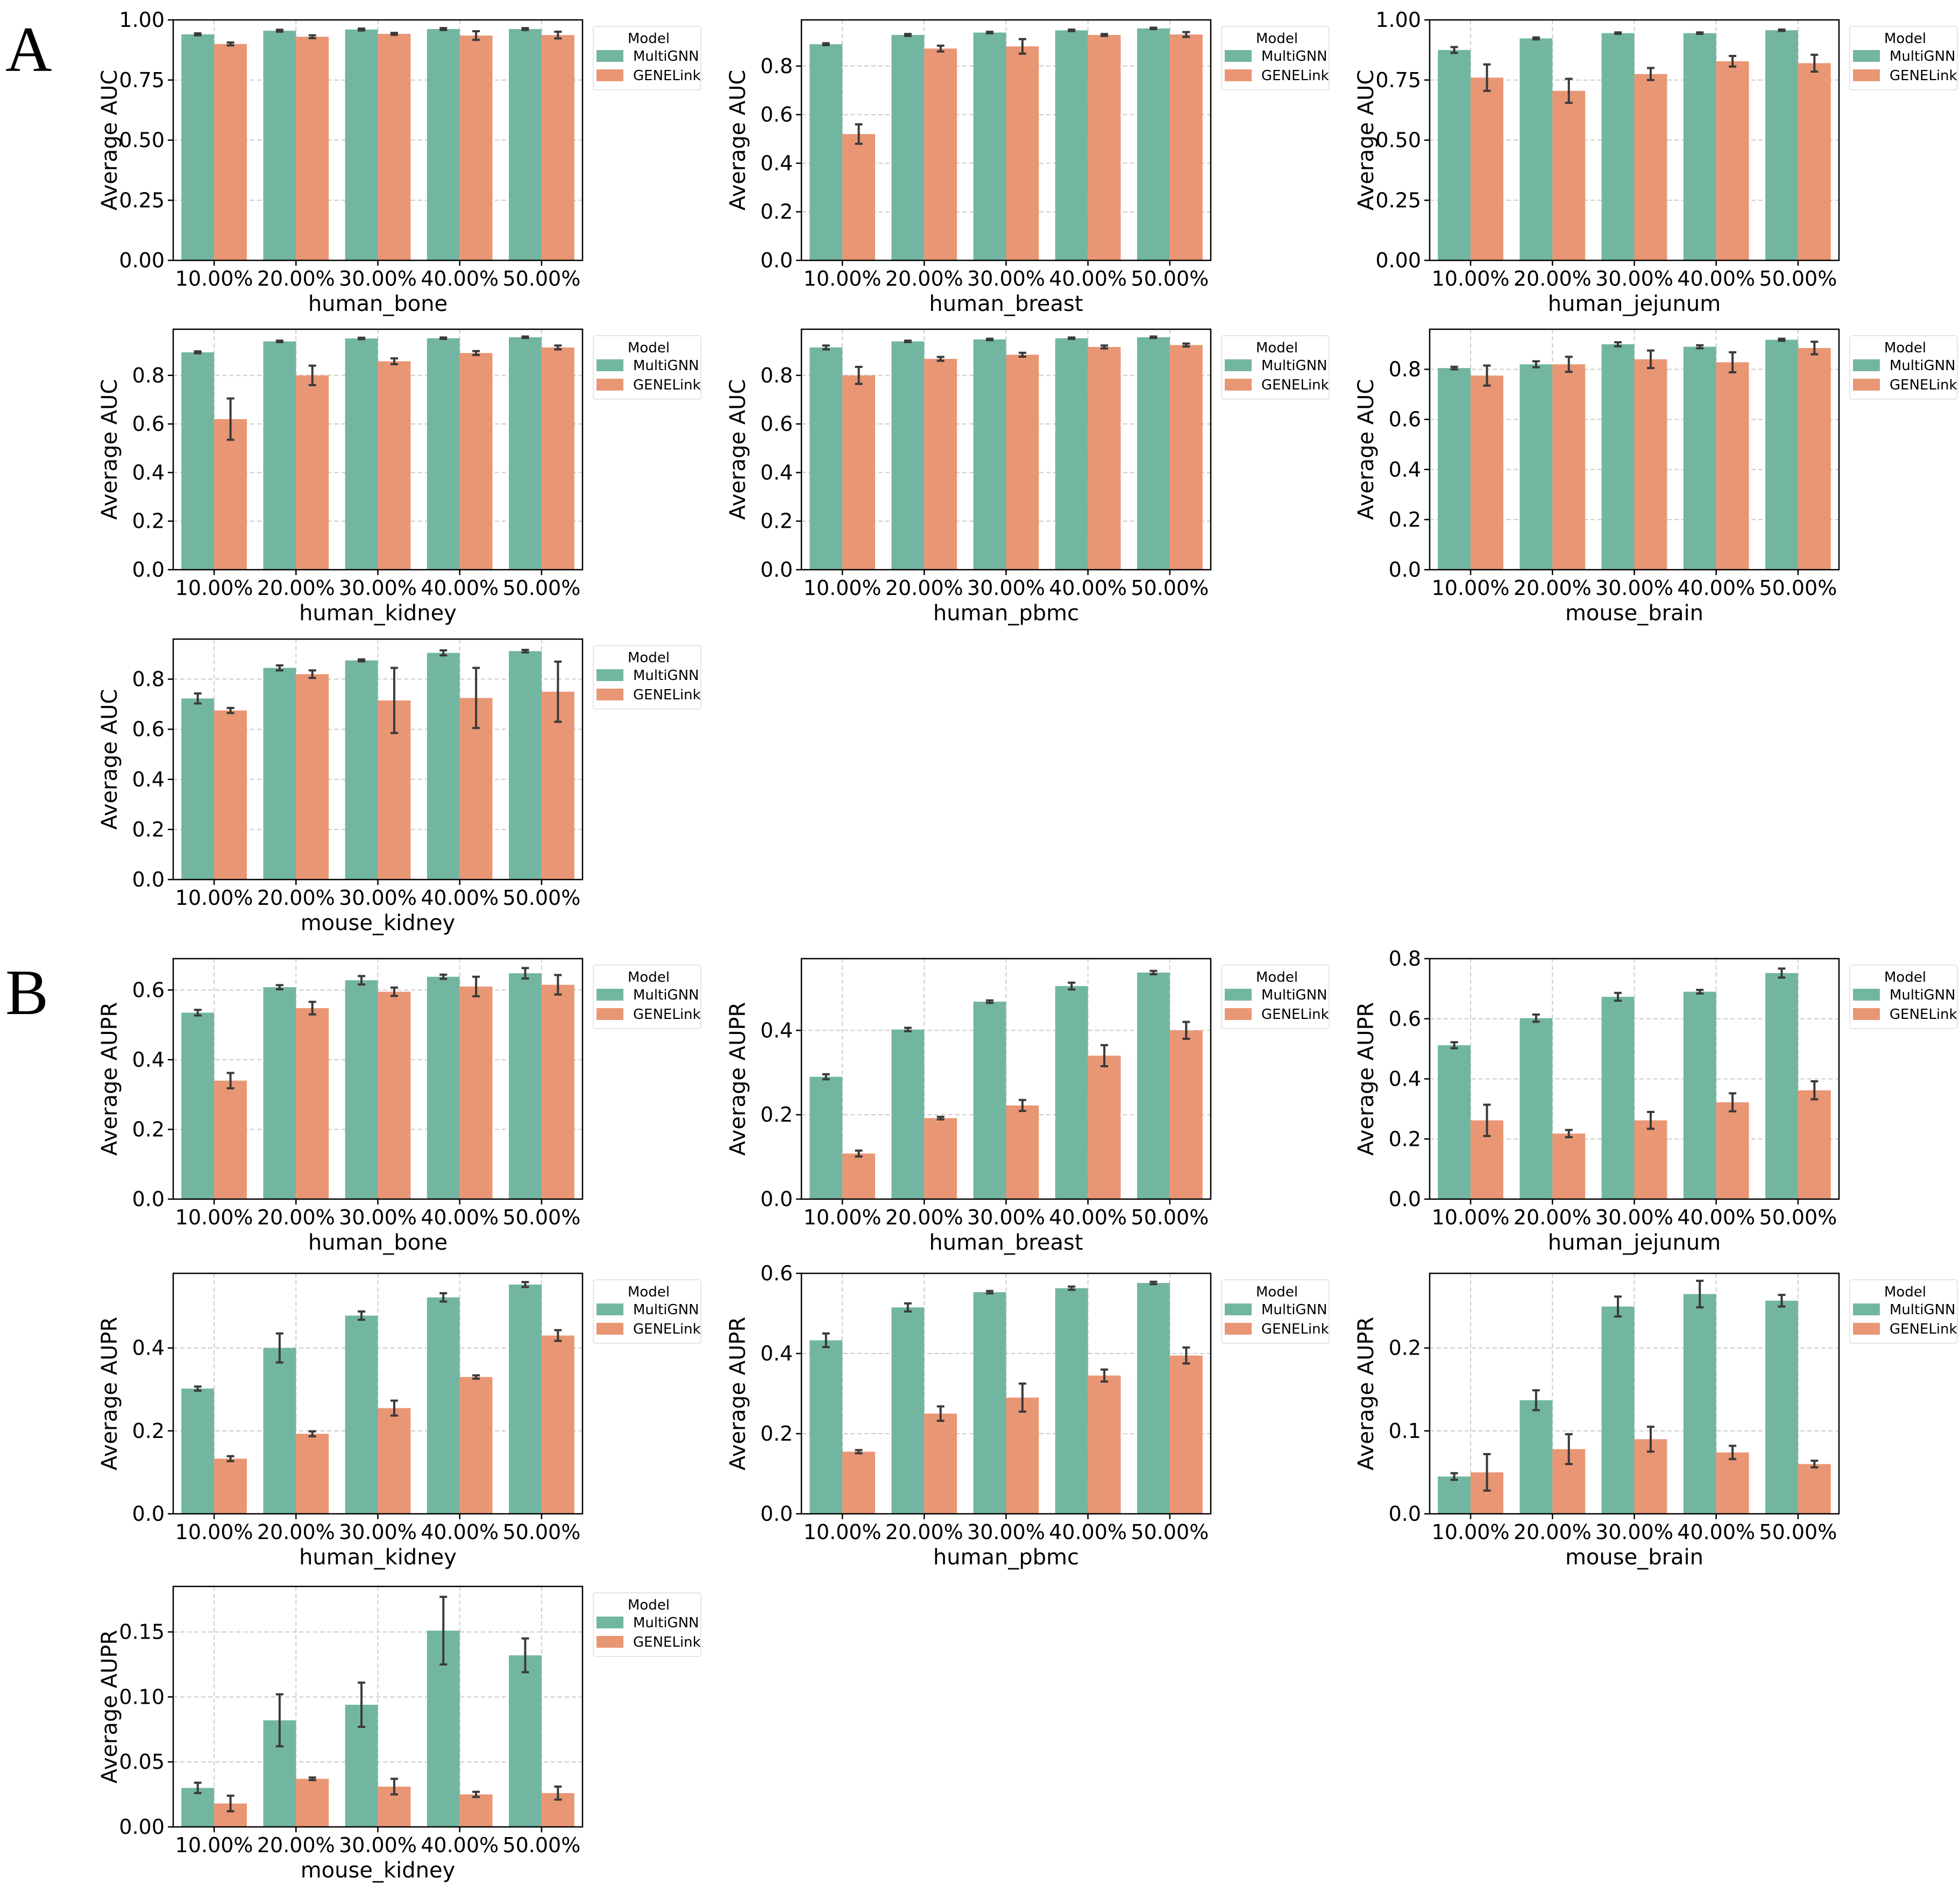 The image size is (1960, 1885). Describe the element at coordinates (379, 1870) in the screenshot. I see `x-axis-label: mouse_kidney` at that location.